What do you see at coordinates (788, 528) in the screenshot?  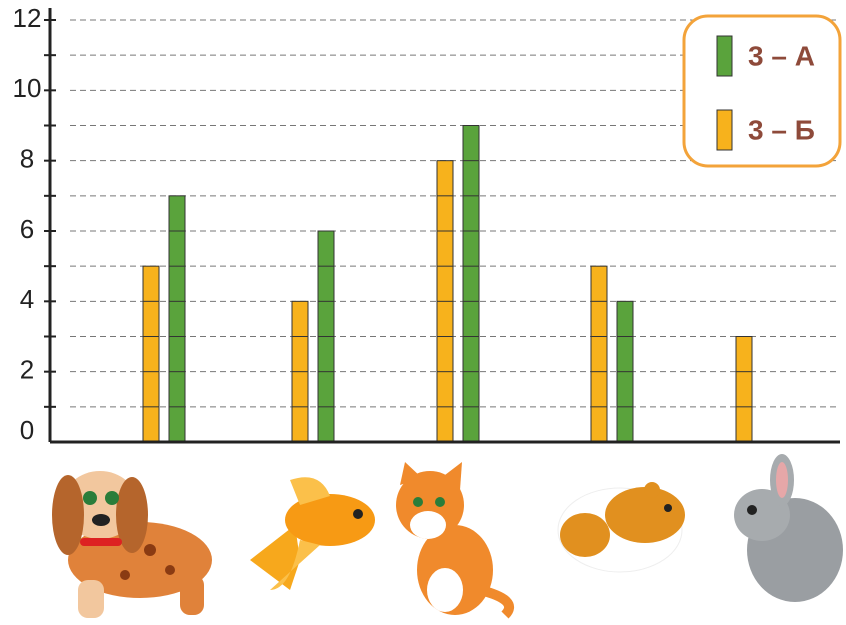 I see `rabbit-picture` at bounding box center [788, 528].